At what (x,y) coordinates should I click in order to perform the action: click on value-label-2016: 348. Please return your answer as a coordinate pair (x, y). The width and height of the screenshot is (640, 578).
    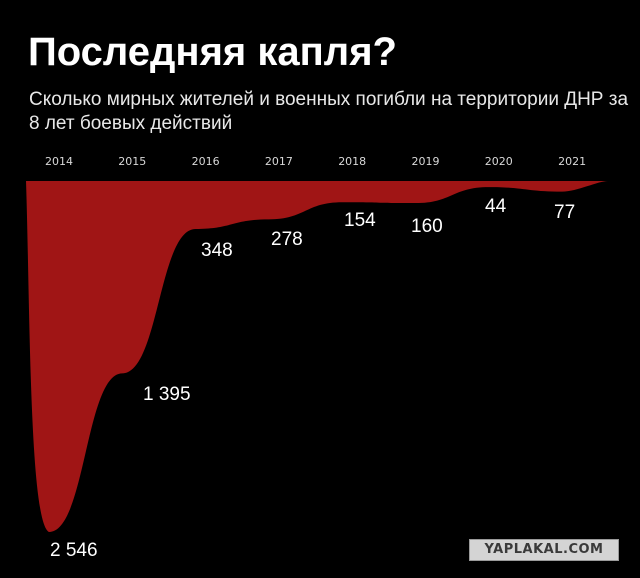
    Looking at the image, I should click on (217, 250).